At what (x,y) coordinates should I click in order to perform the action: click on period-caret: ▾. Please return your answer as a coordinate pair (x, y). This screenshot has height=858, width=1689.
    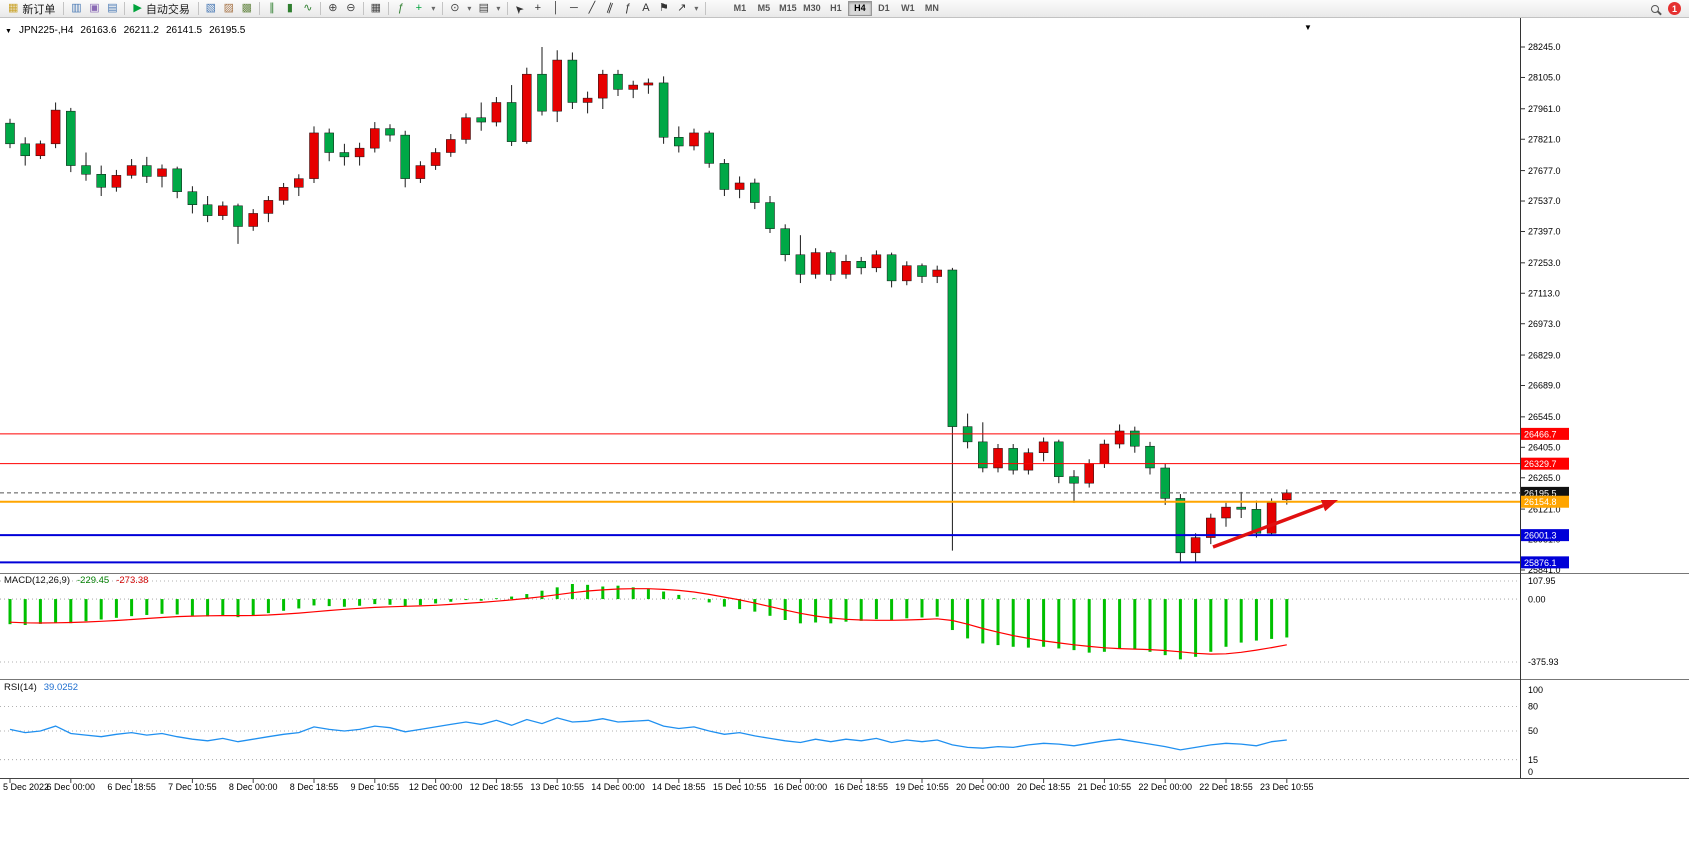
    Looking at the image, I should click on (469, 8).